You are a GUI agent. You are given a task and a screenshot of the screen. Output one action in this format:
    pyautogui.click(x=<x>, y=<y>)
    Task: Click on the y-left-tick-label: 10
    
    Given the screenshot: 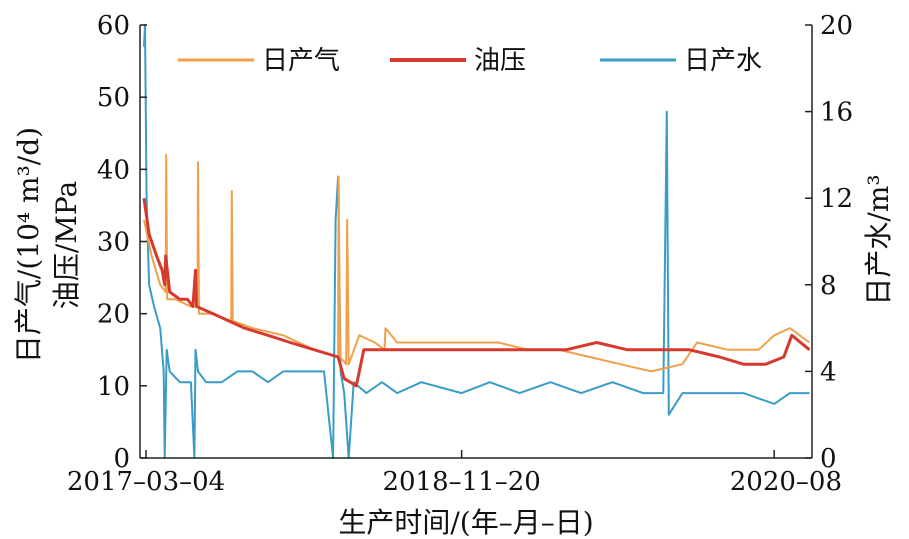 What is the action you would take?
    pyautogui.click(x=113, y=387)
    